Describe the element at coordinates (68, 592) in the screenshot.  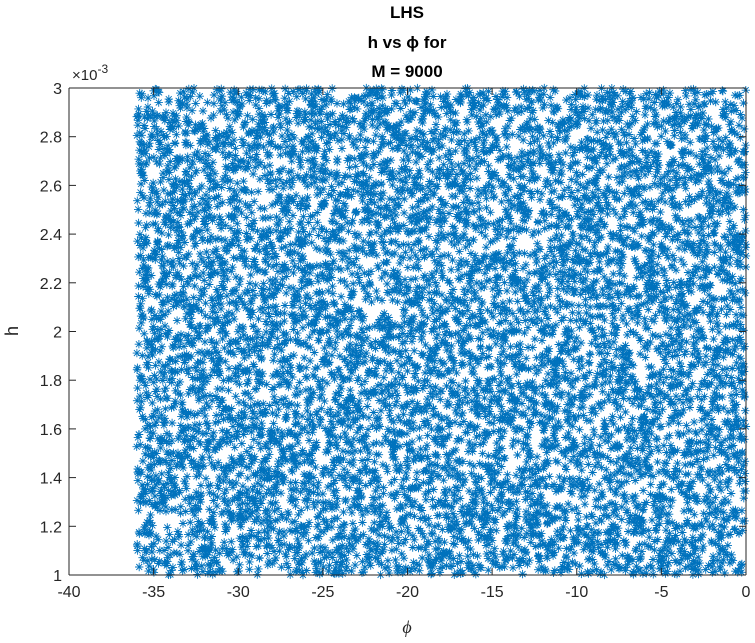
I see `x-tick-label: -40` at that location.